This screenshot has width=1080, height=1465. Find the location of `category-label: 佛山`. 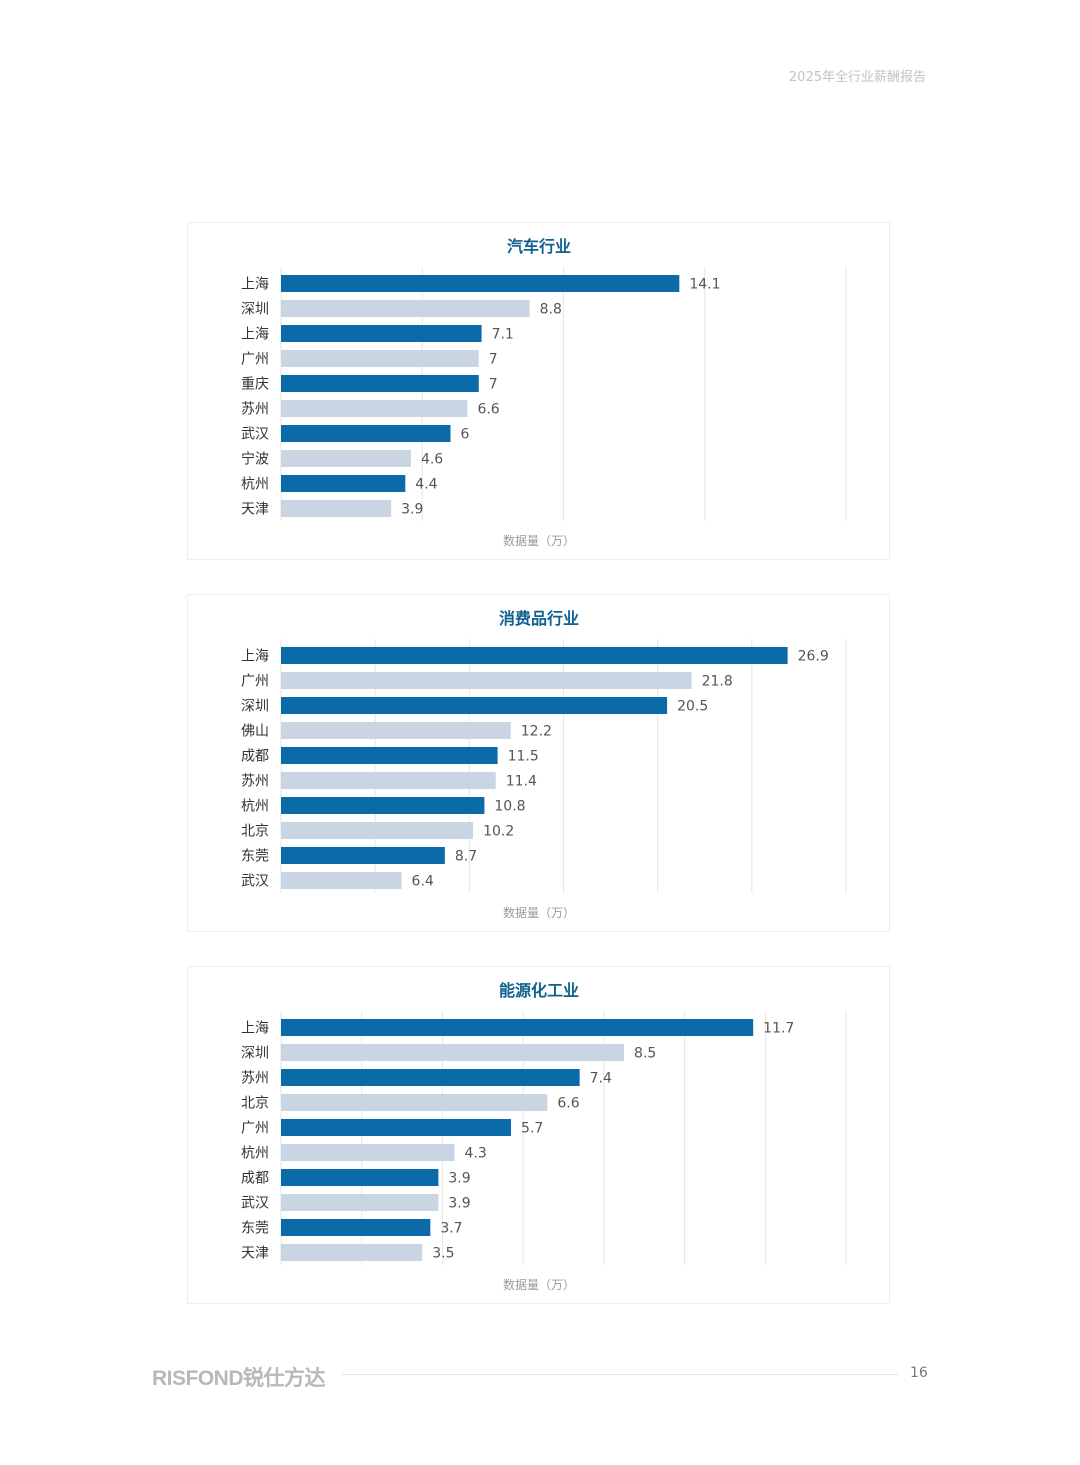

category-label: 佛山 is located at coordinates (255, 732).